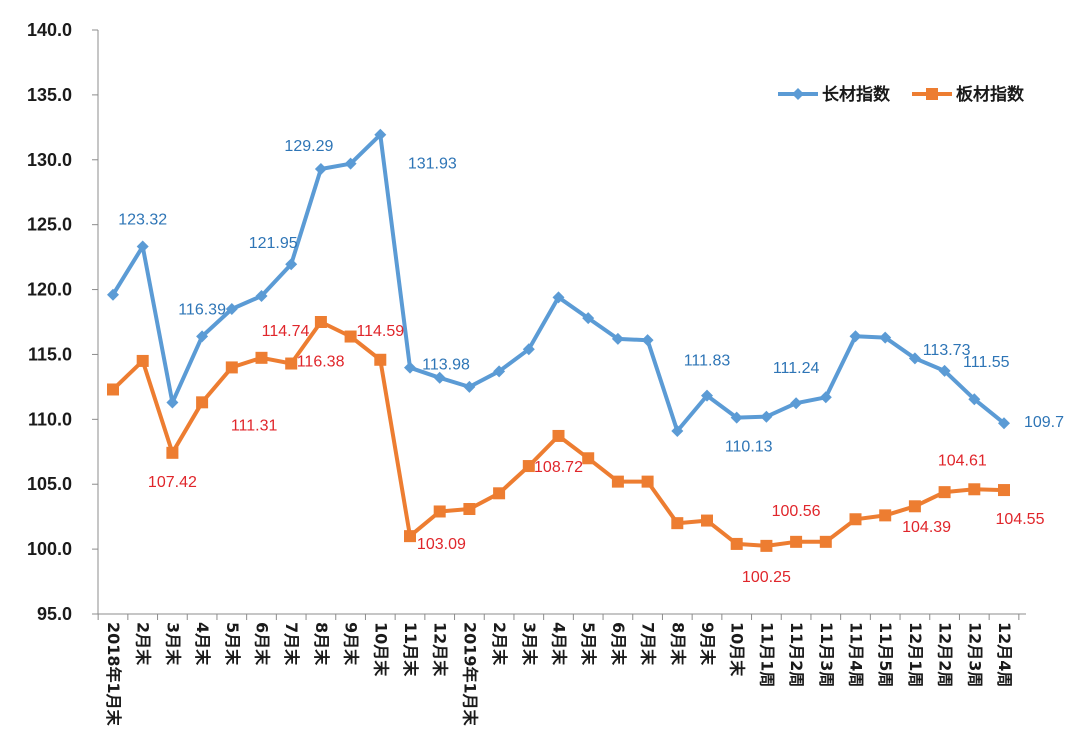  Describe the element at coordinates (50, 354) in the screenshot. I see `y-tick-label: 115.0` at that location.